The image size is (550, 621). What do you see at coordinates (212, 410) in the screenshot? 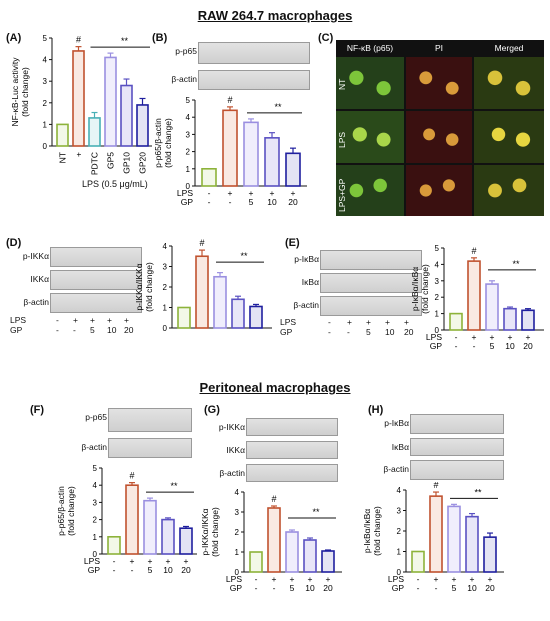
I see `panel-label-g: (G)` at bounding box center [212, 410].